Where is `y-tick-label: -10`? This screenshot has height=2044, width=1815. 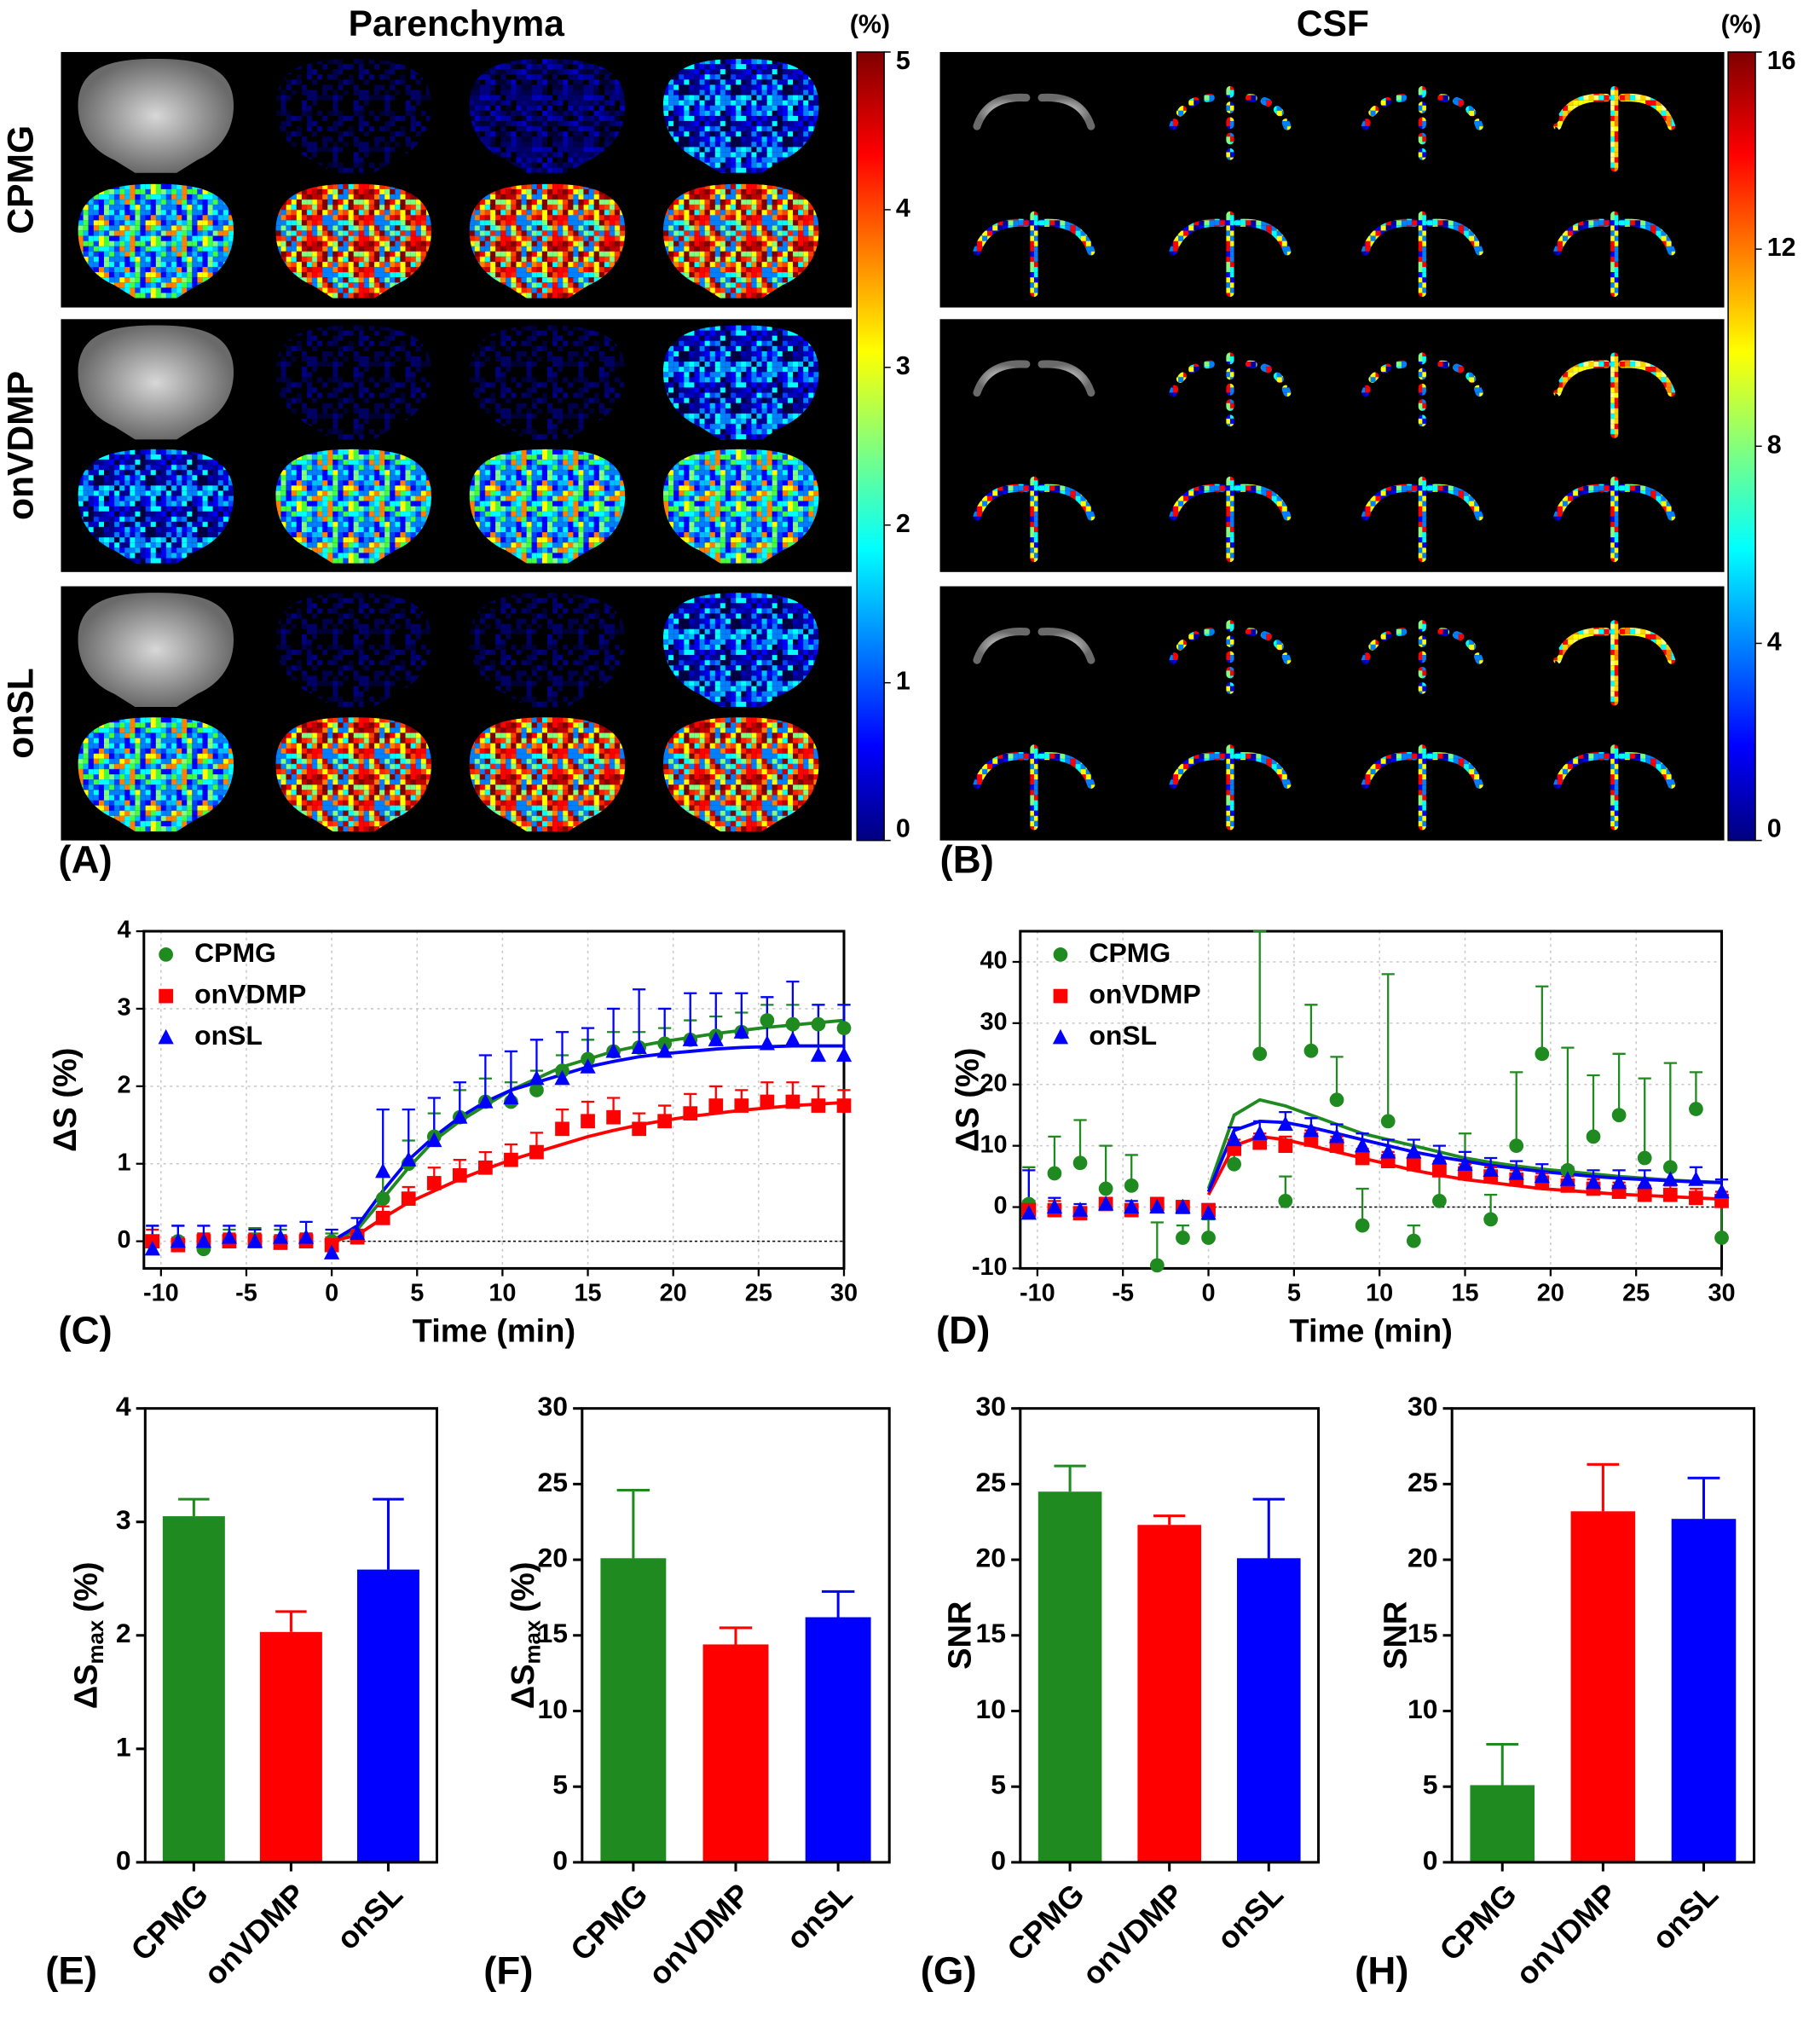
y-tick-label: -10 is located at coordinates (990, 1267).